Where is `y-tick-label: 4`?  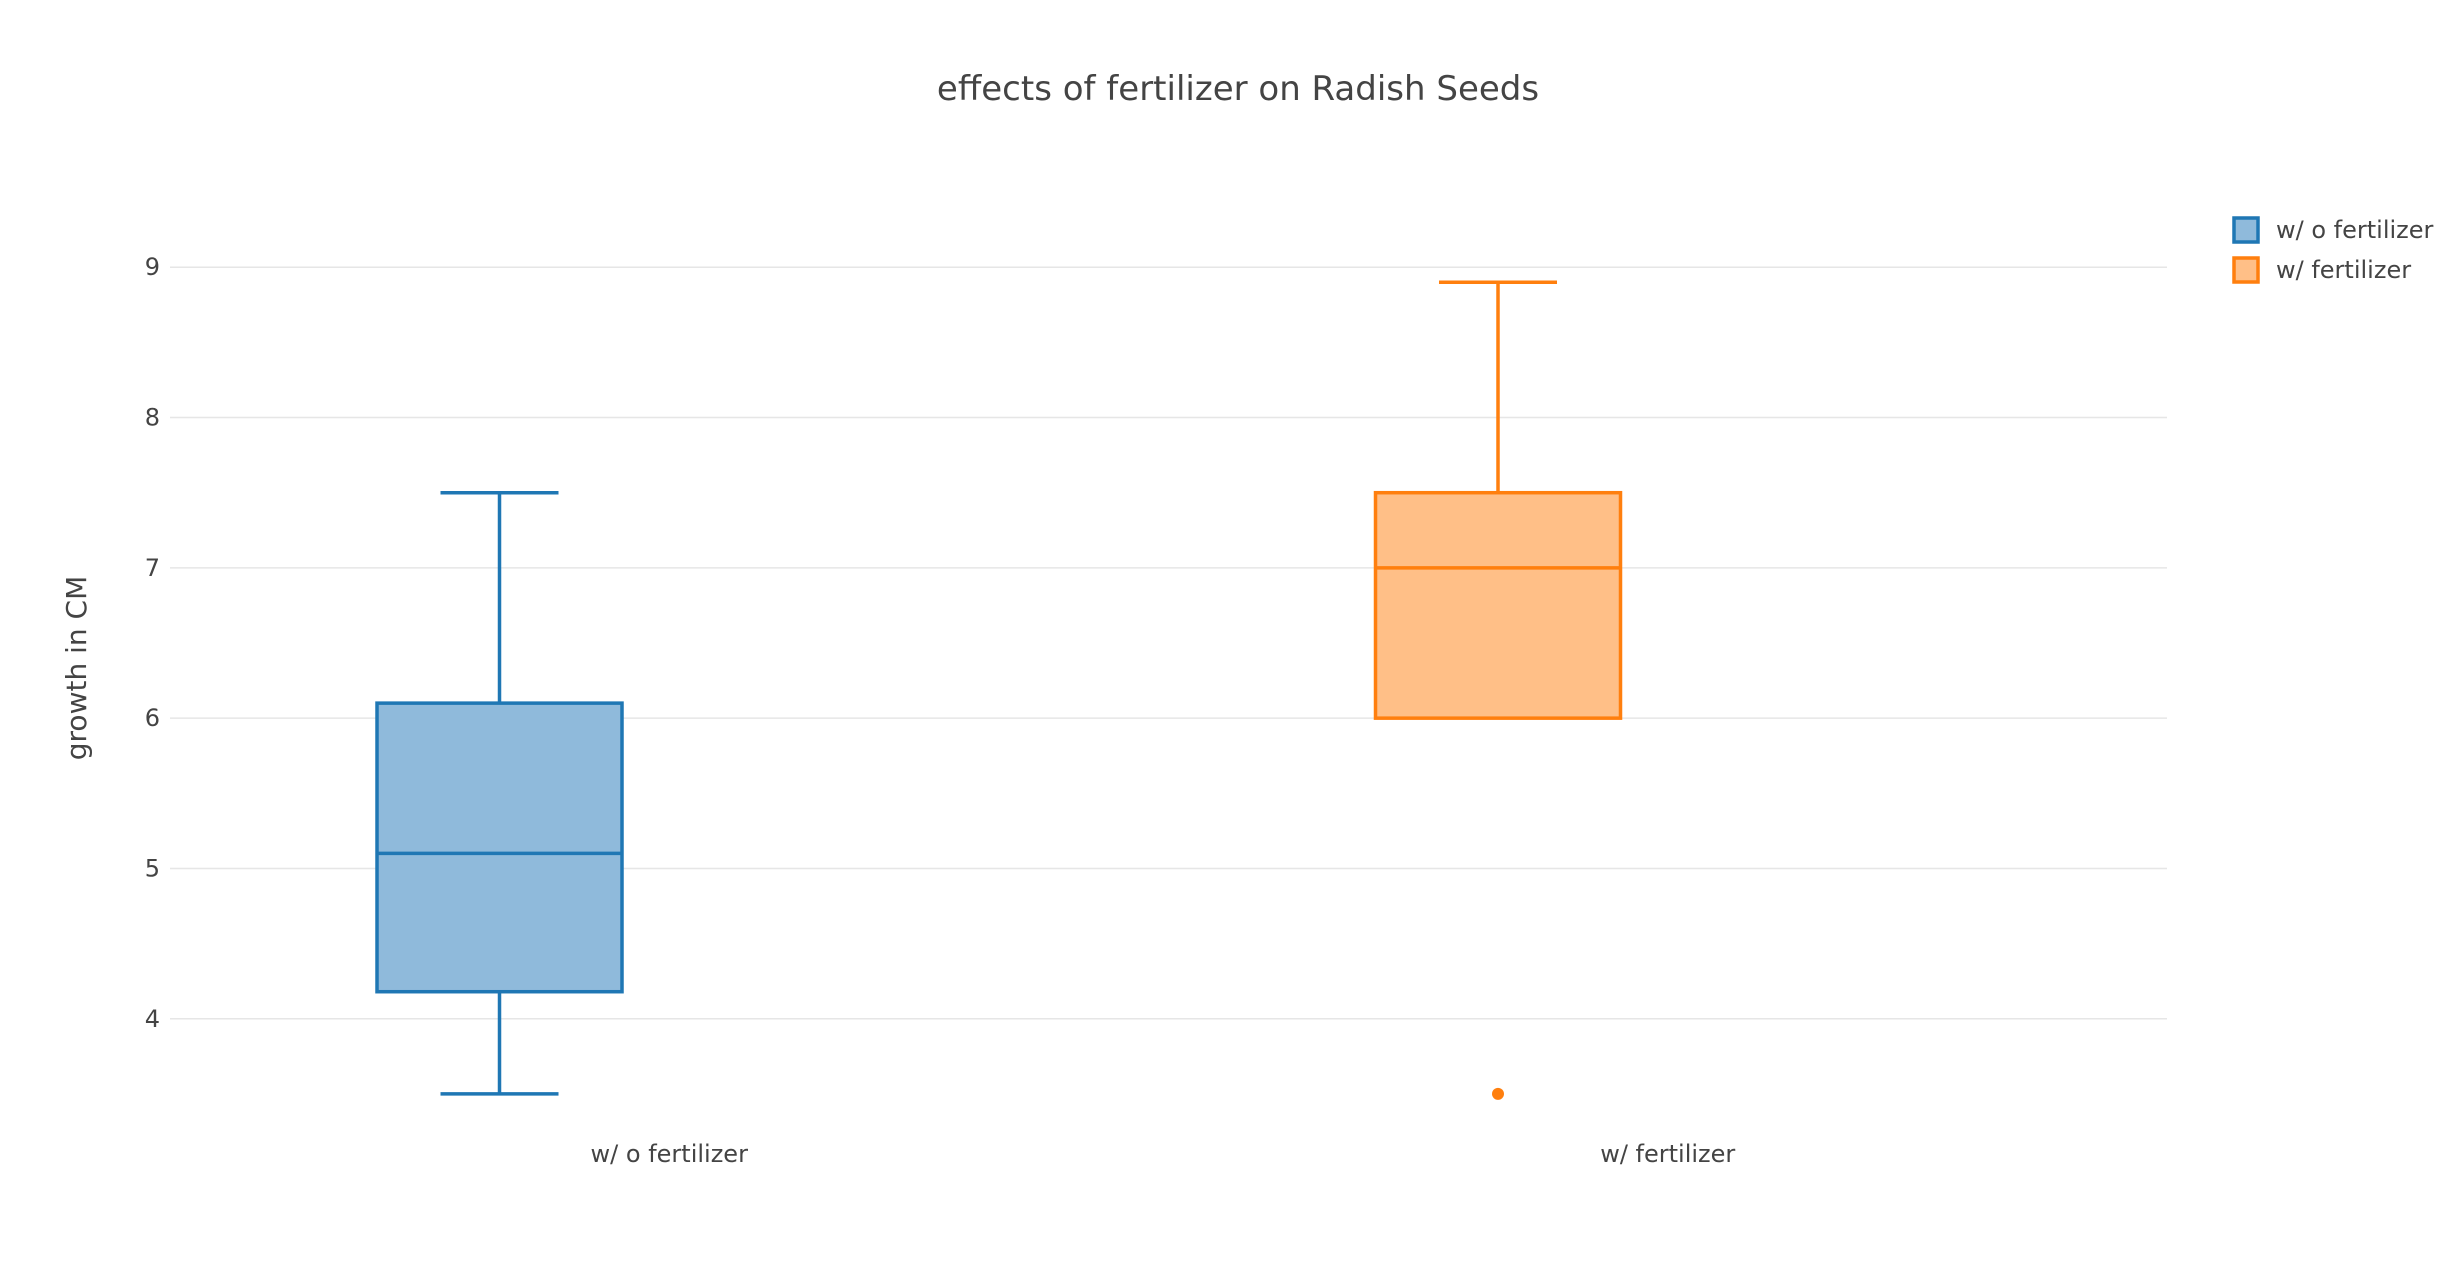
y-tick-label: 4 is located at coordinates (152, 1019).